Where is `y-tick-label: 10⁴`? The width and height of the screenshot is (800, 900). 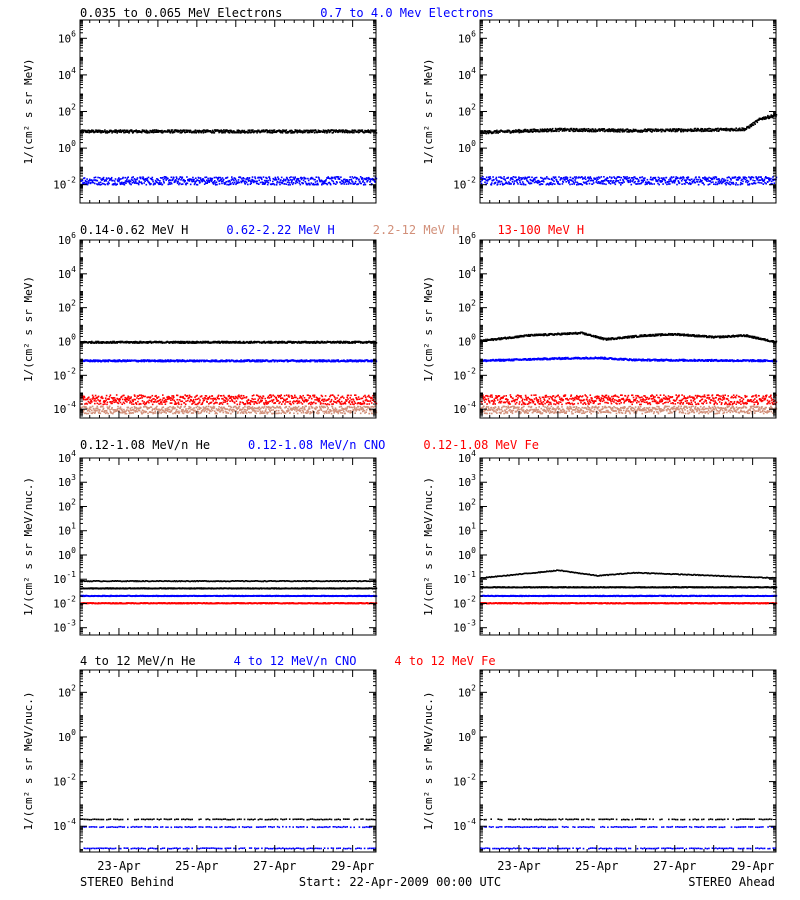
y-tick-label: 10⁴ is located at coordinates (467, 74).